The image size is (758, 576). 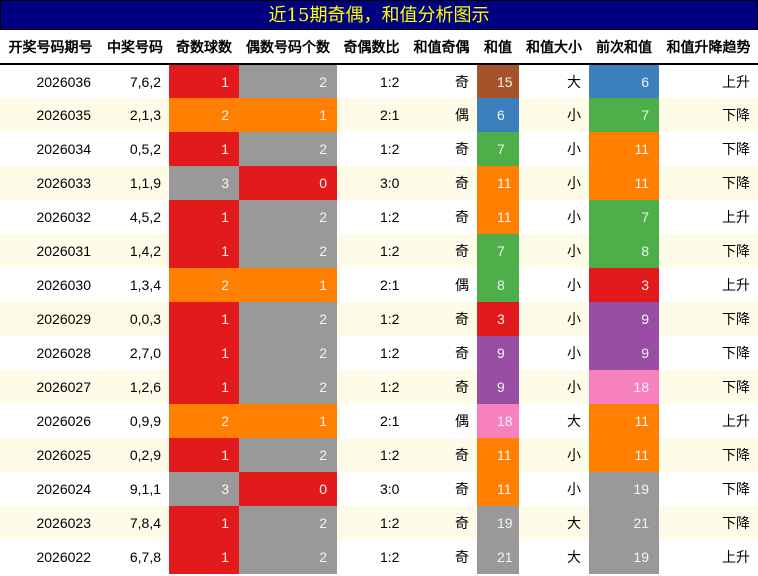 What do you see at coordinates (379, 421) in the screenshot?
I see `table-row: 2026026 0,9,9 2 1 2:1 偶 18 大 11 上升` at bounding box center [379, 421].